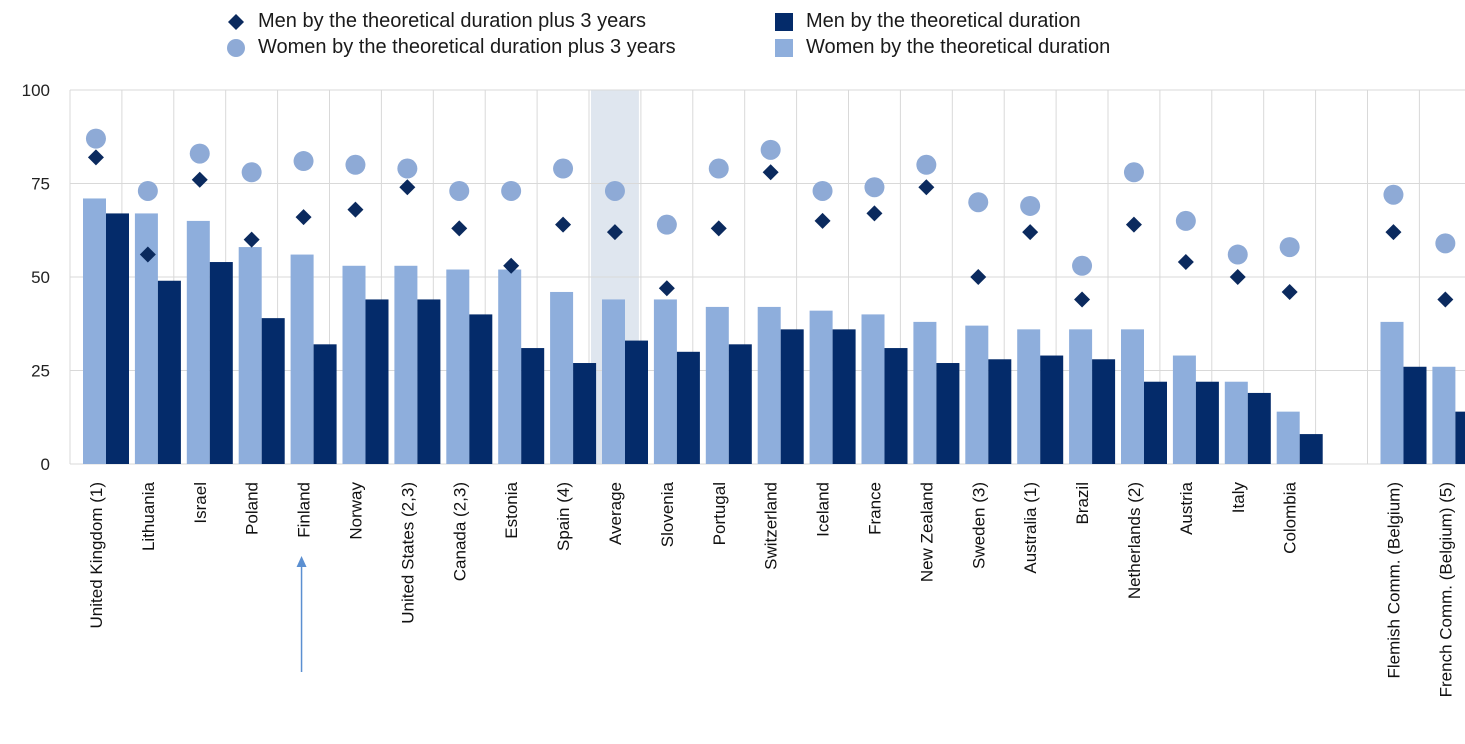  I want to click on bar-men-finland, so click(325, 404).